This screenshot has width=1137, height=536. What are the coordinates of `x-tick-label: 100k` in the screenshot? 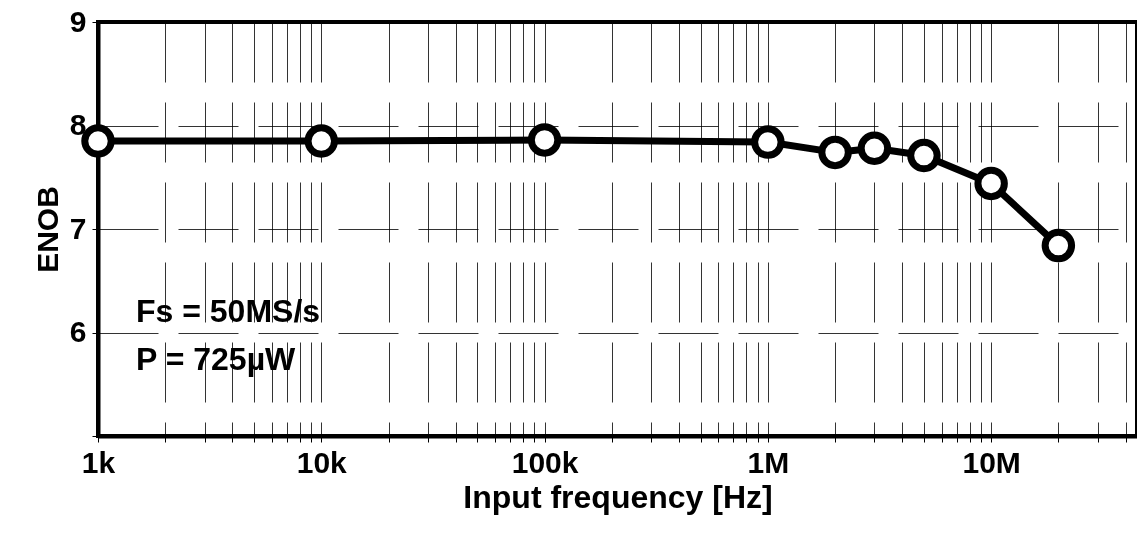 It's located at (545, 462).